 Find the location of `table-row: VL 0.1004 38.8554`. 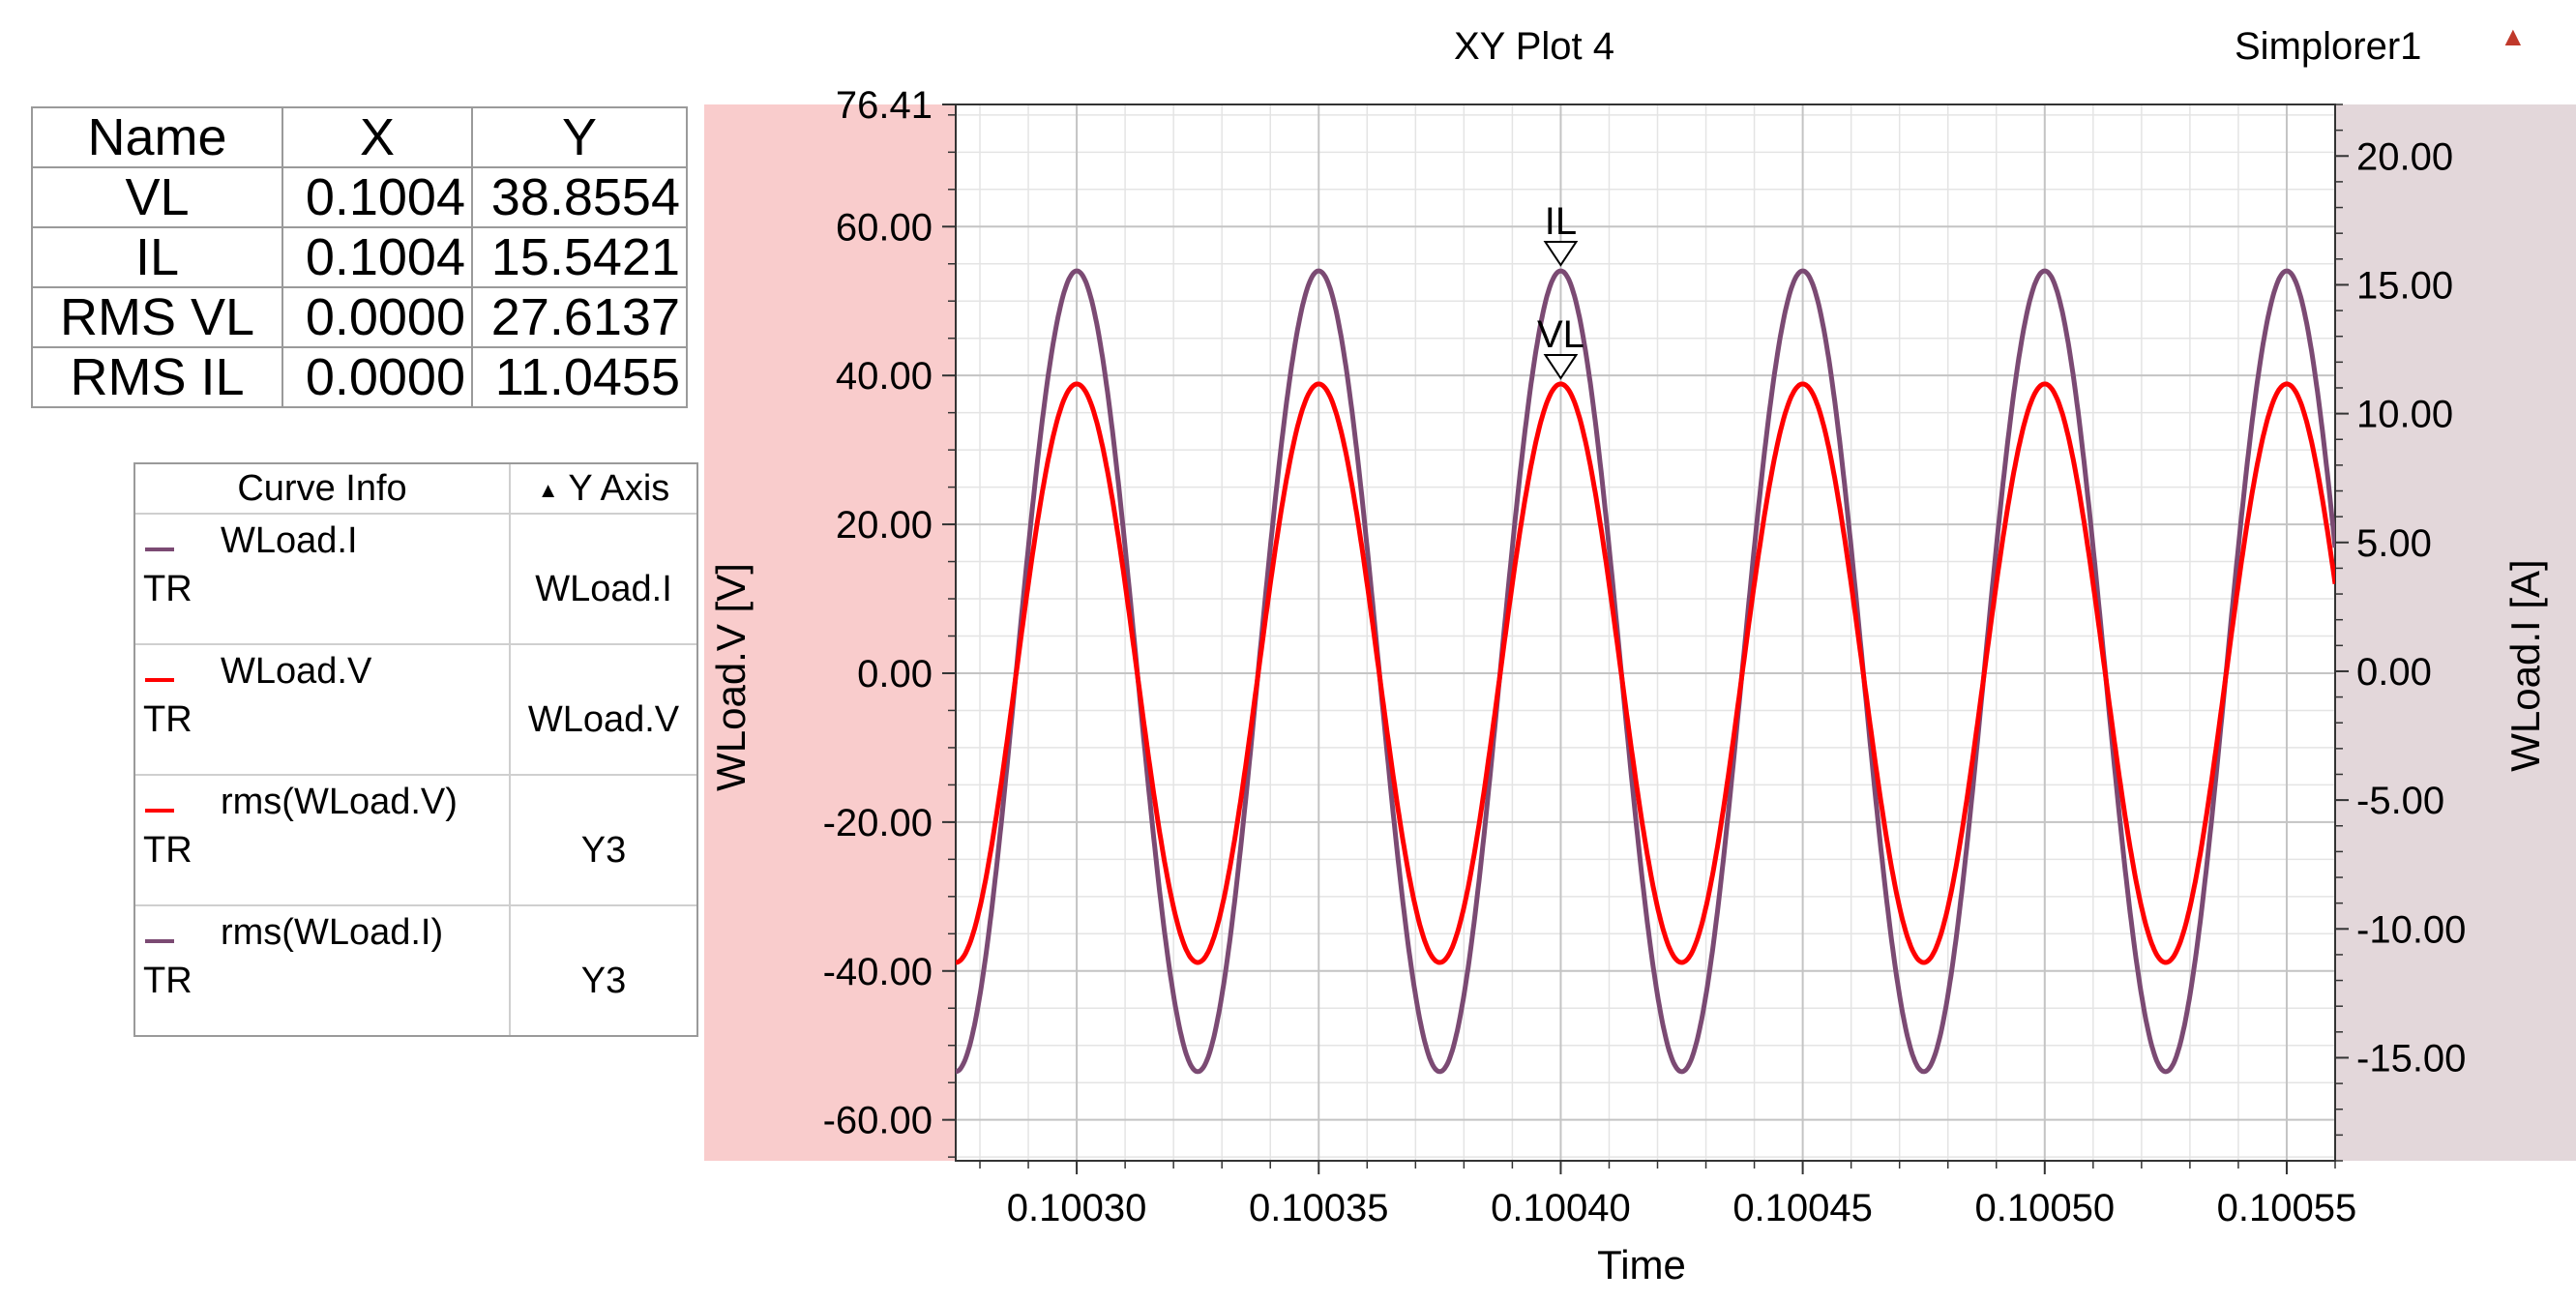

table-row: VL 0.1004 38.8554 is located at coordinates (359, 197).